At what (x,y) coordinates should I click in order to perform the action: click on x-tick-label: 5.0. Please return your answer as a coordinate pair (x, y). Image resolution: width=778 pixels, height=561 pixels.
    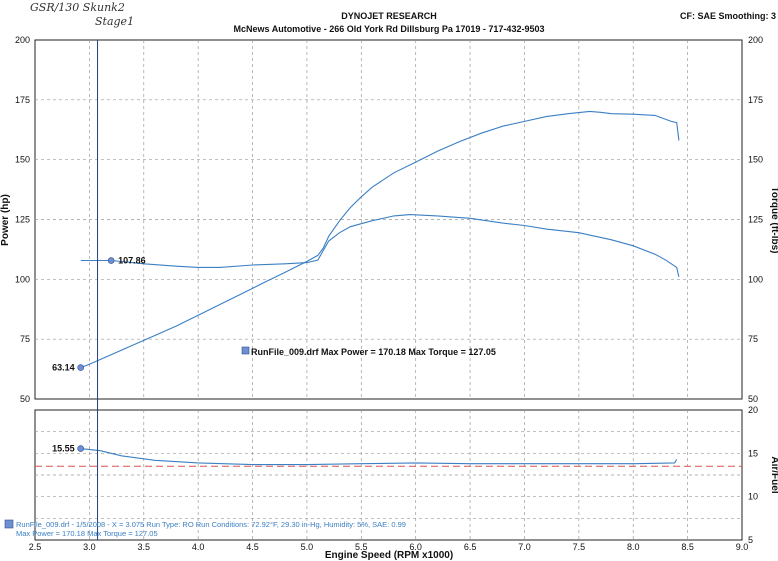
    Looking at the image, I should click on (307, 547).